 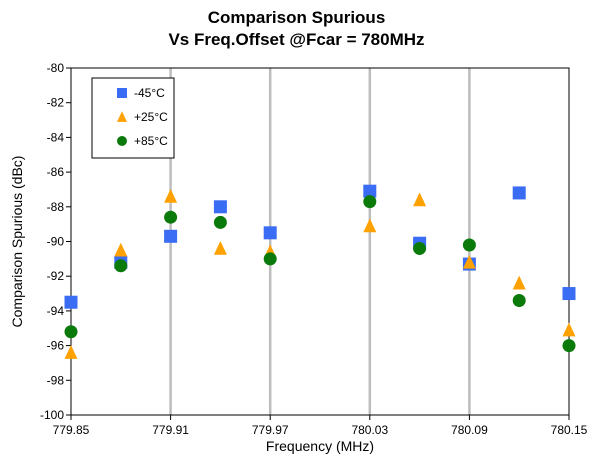 What do you see at coordinates (56, 137) in the screenshot?
I see `y-tick-label: -84` at bounding box center [56, 137].